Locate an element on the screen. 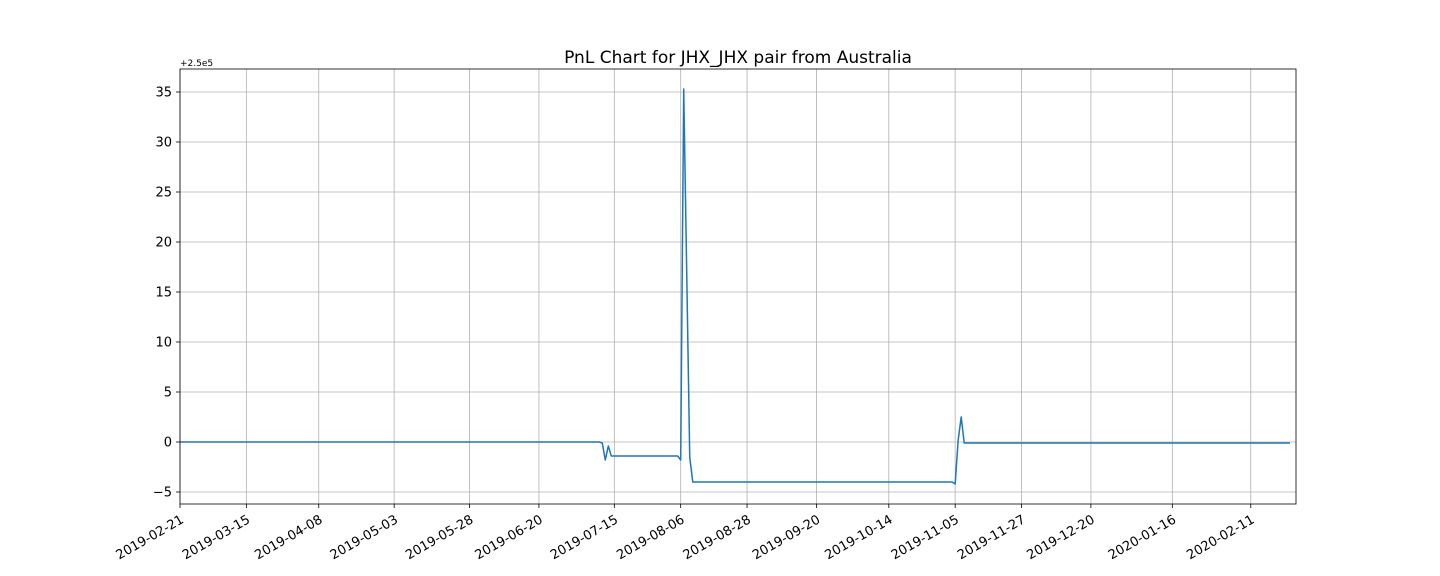 This screenshot has height=576, width=1440. y-tick-label: 20 is located at coordinates (163, 243).